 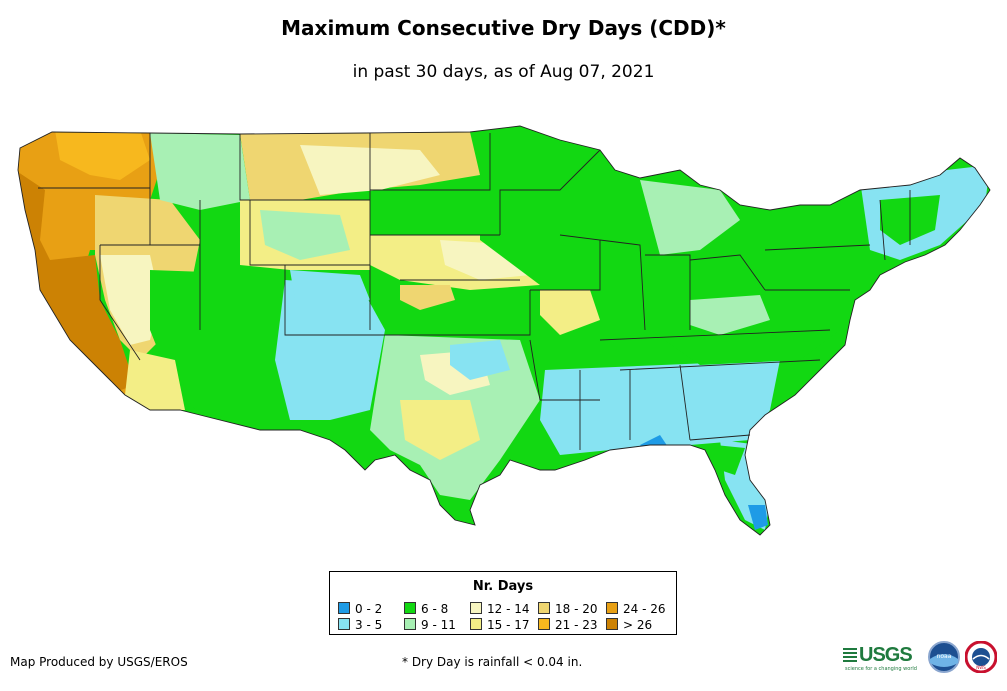 What do you see at coordinates (200, 171) in the screenshot?
I see `idaho-montana-region` at bounding box center [200, 171].